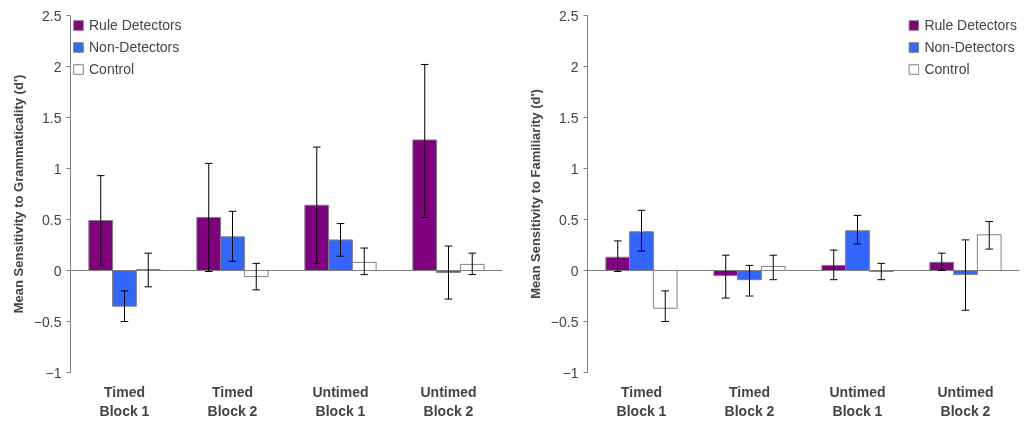 This screenshot has width=1034, height=421. What do you see at coordinates (18, 194) in the screenshot?
I see `y-axis-title: Mean Sensitivity to Grammaticality (d')` at bounding box center [18, 194].